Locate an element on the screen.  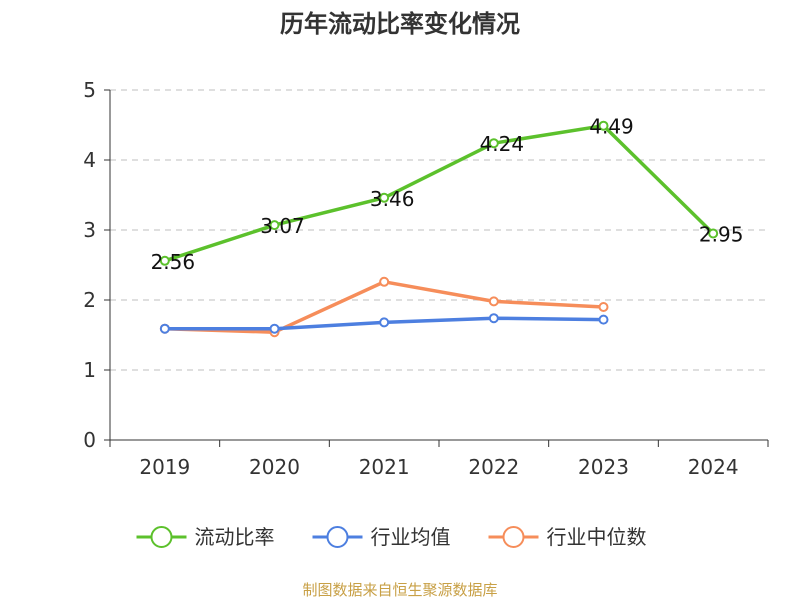
legend: 流动比率 行业均值 行业中位数 is located at coordinates (391, 537).